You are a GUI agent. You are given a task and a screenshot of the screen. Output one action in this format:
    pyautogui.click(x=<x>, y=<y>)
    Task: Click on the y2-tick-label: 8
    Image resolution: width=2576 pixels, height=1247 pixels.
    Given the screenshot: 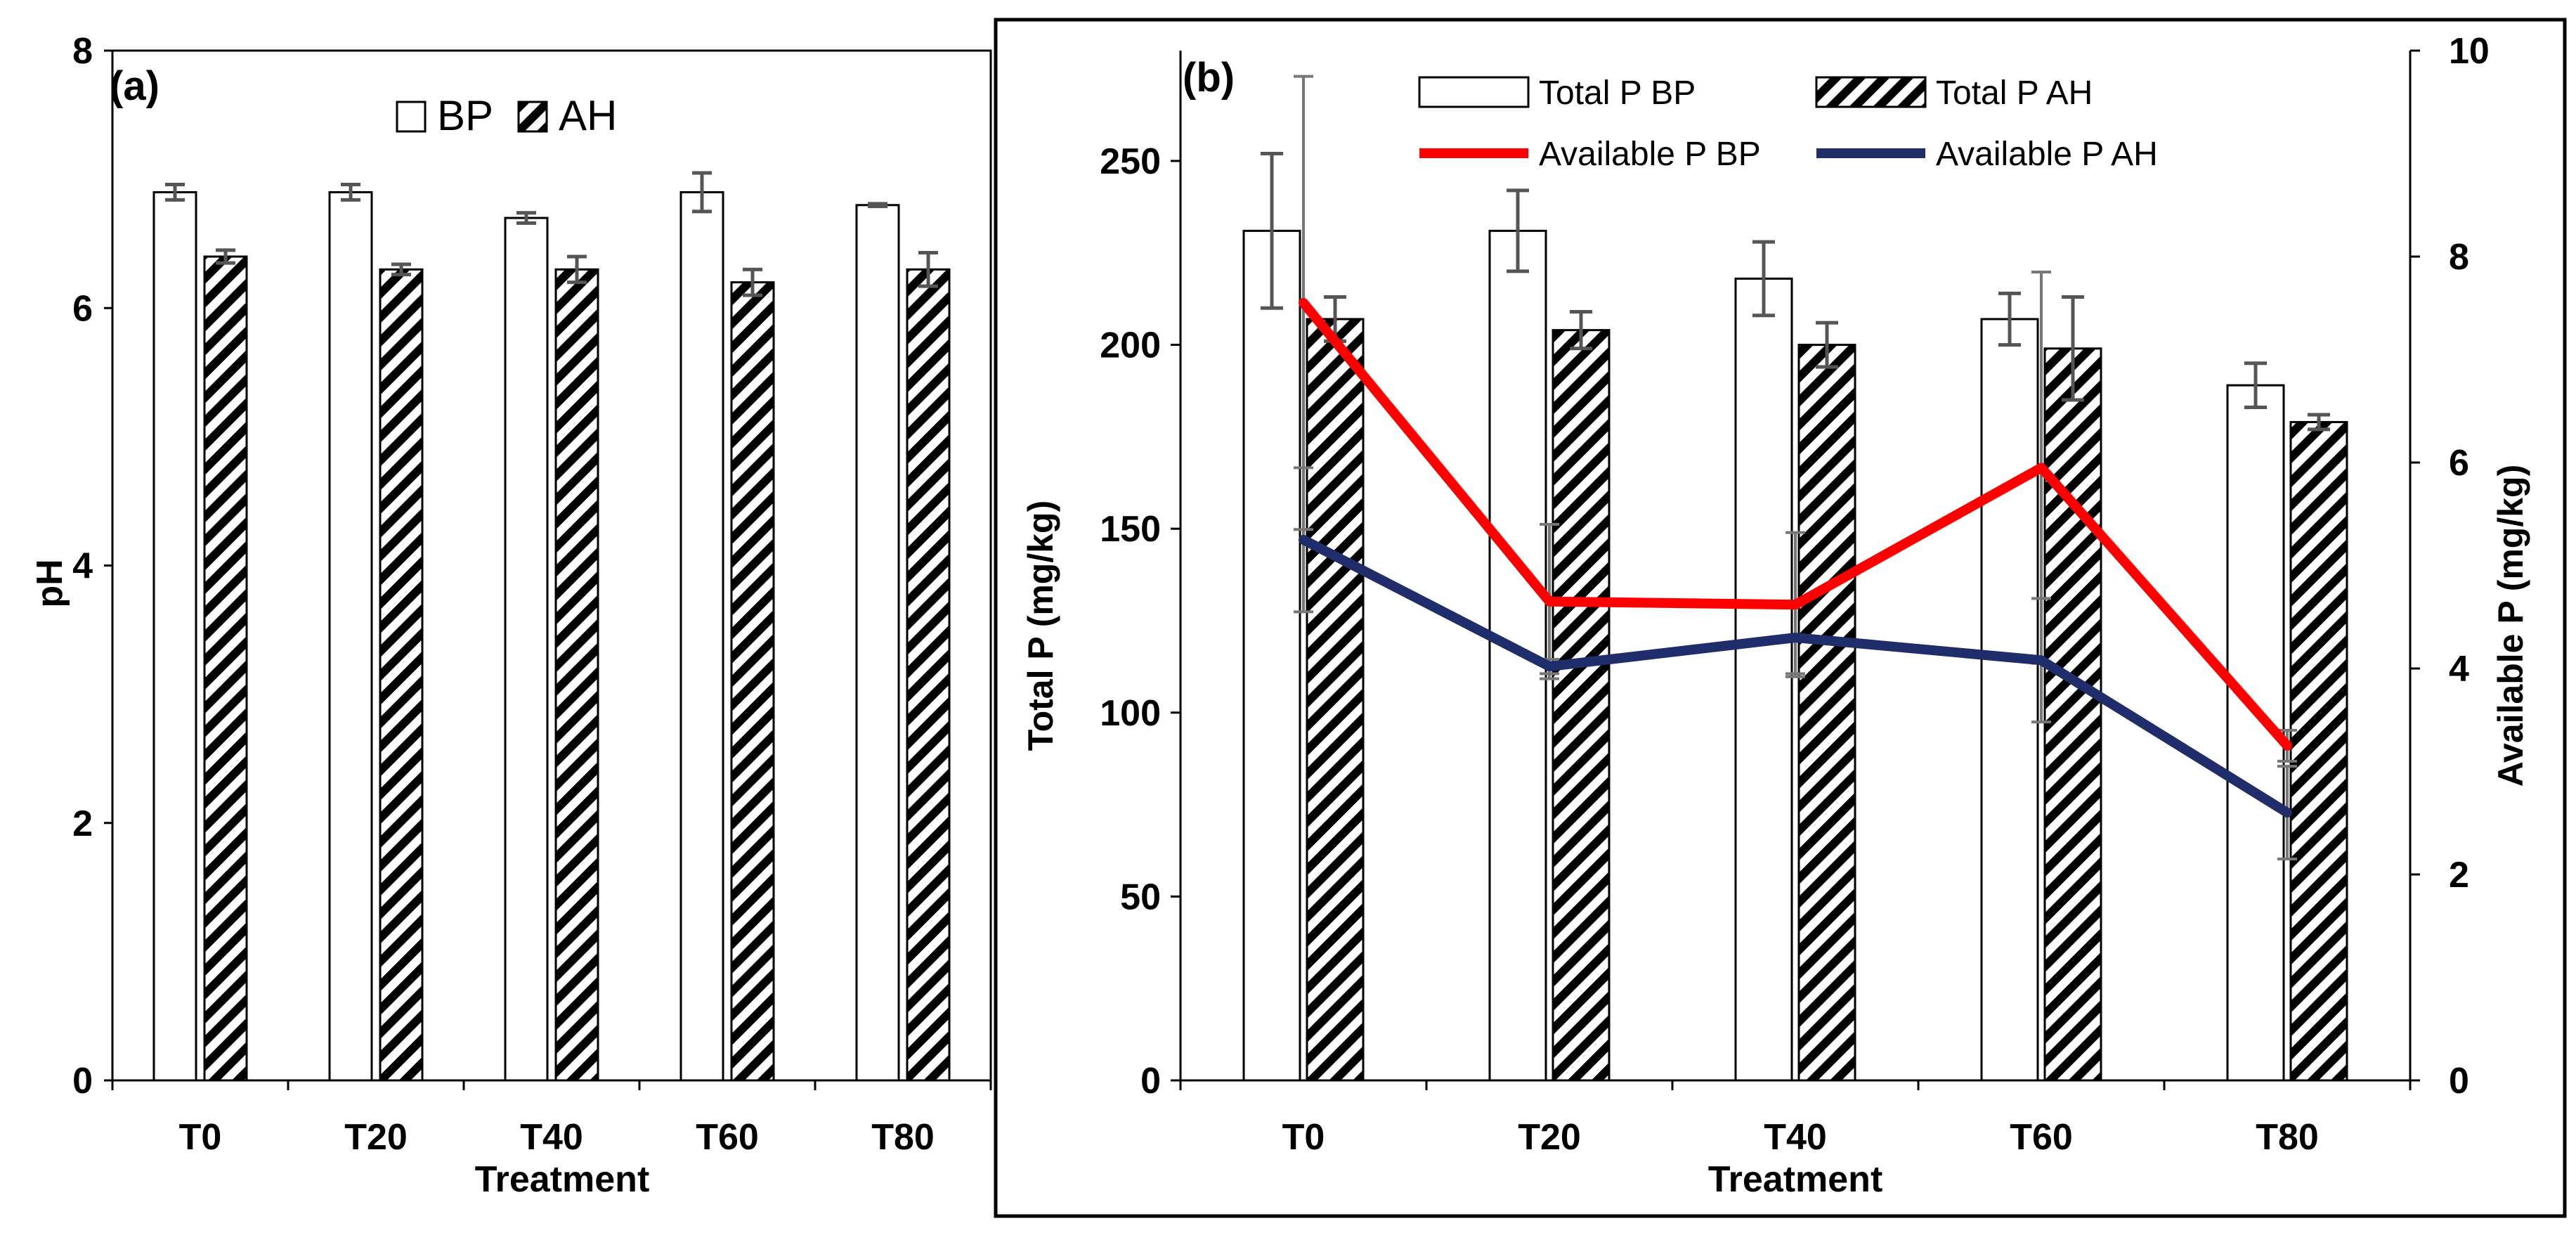 What is the action you would take?
    pyautogui.click(x=2459, y=257)
    